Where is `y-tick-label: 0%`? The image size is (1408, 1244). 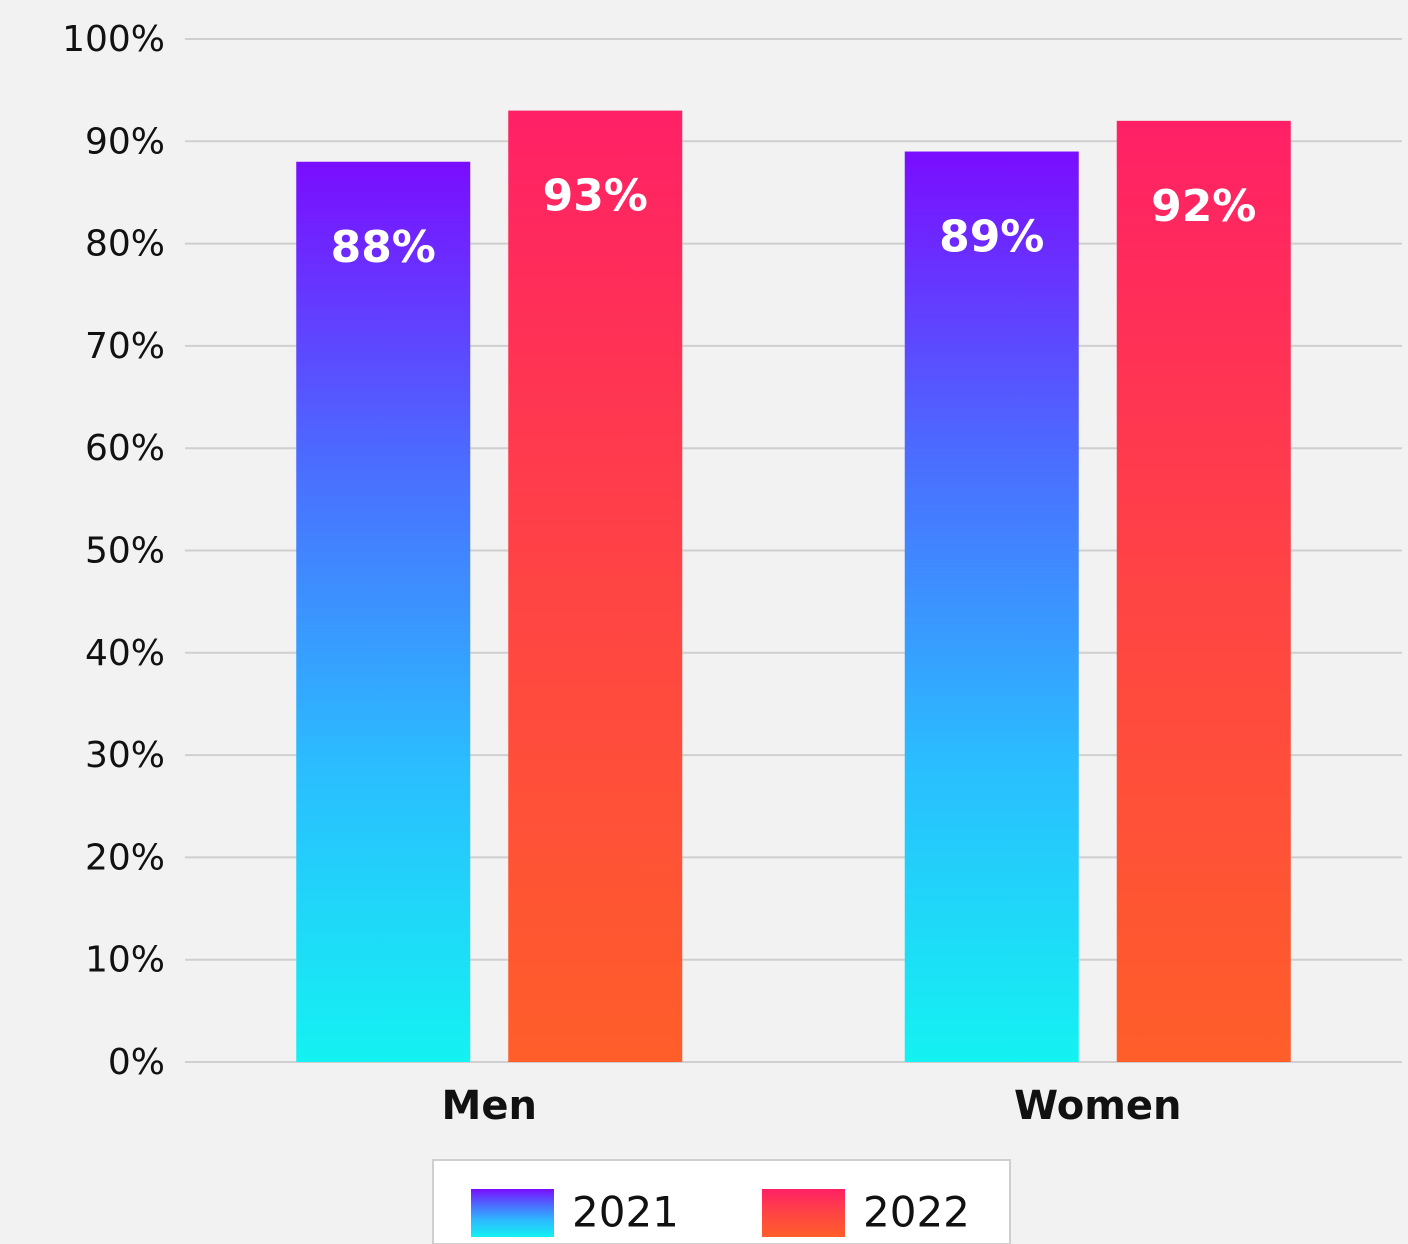
y-tick-label: 0% is located at coordinates (136, 1062).